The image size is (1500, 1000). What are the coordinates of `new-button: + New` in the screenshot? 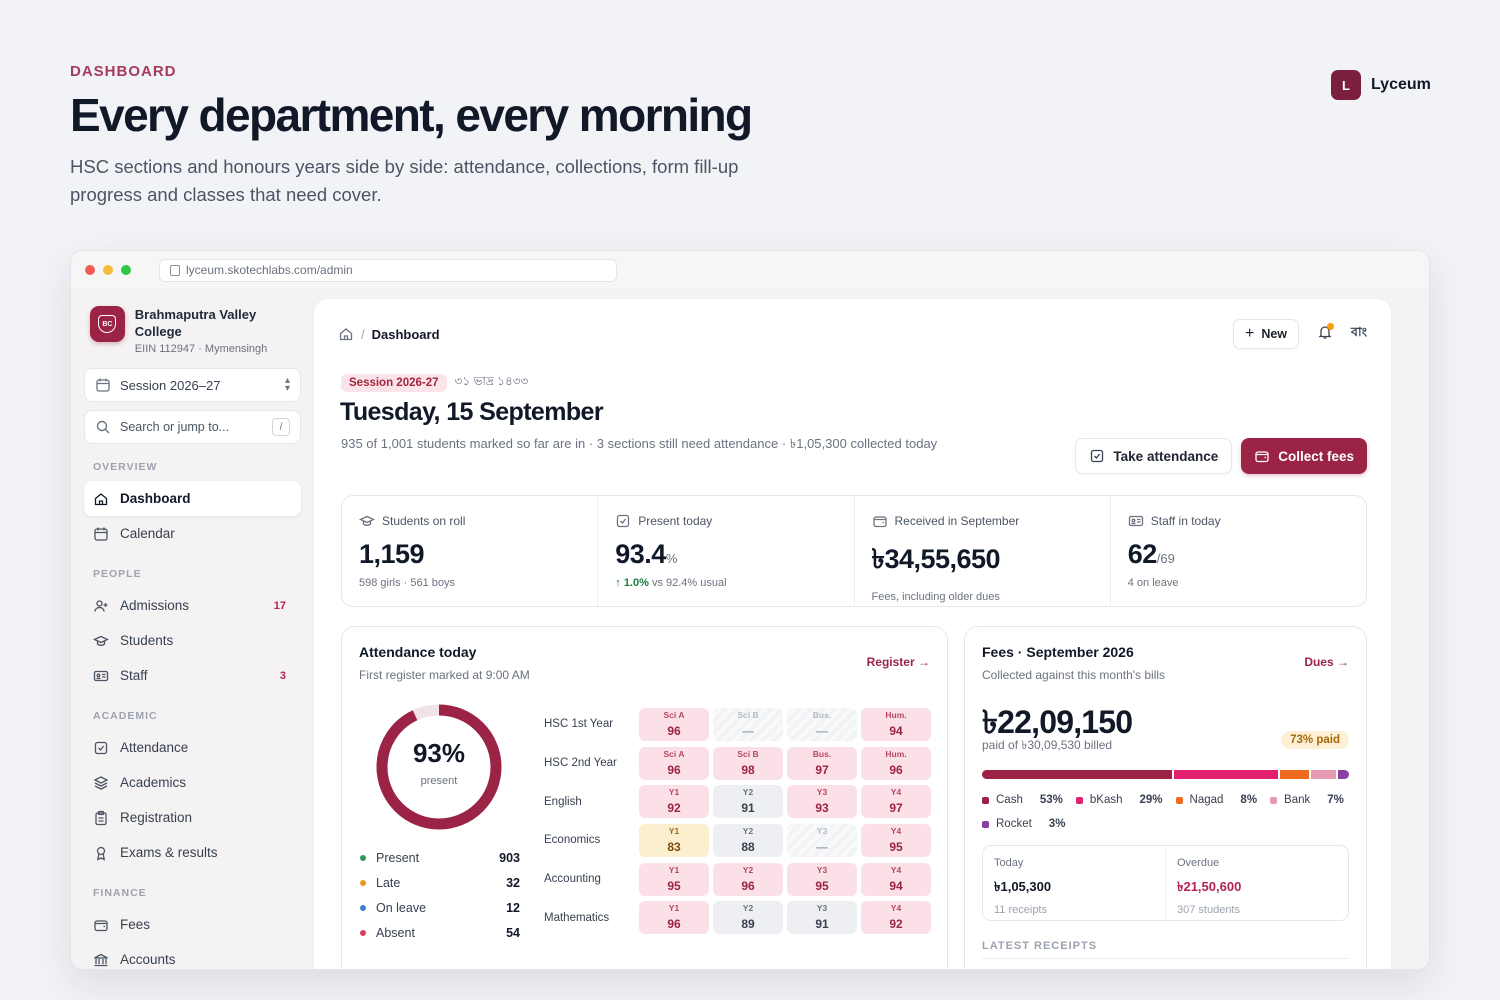 It's located at (1266, 334).